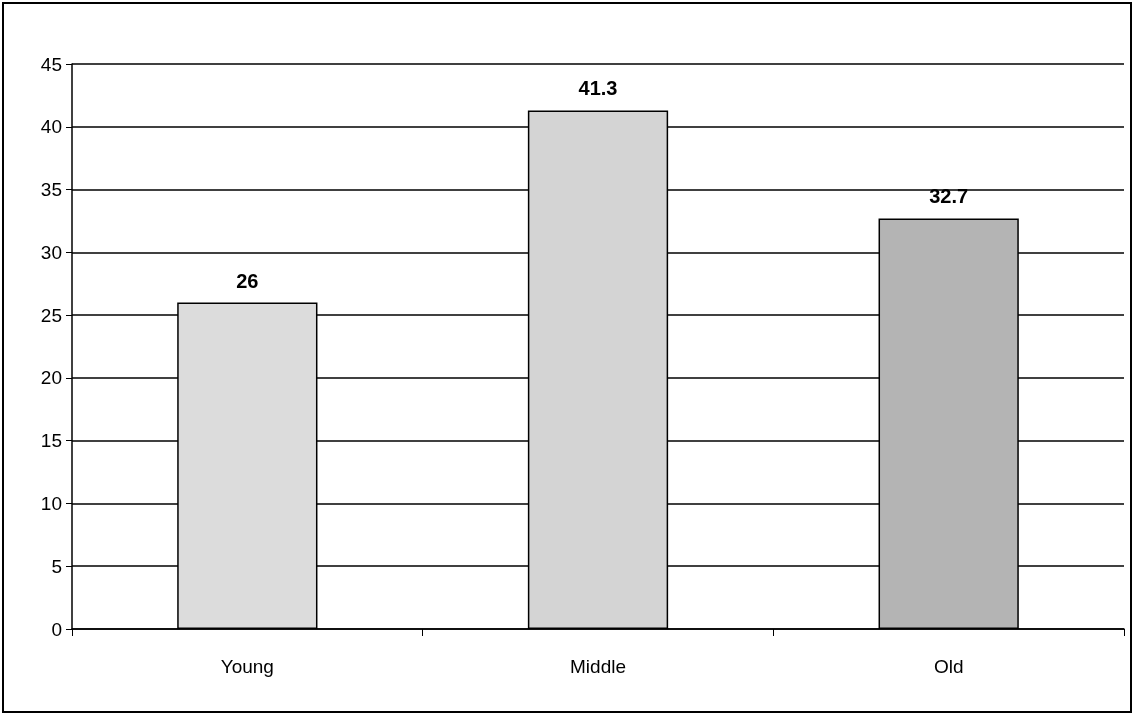 The image size is (1138, 719). What do you see at coordinates (51, 64) in the screenshot?
I see `y-tick-label: 45` at bounding box center [51, 64].